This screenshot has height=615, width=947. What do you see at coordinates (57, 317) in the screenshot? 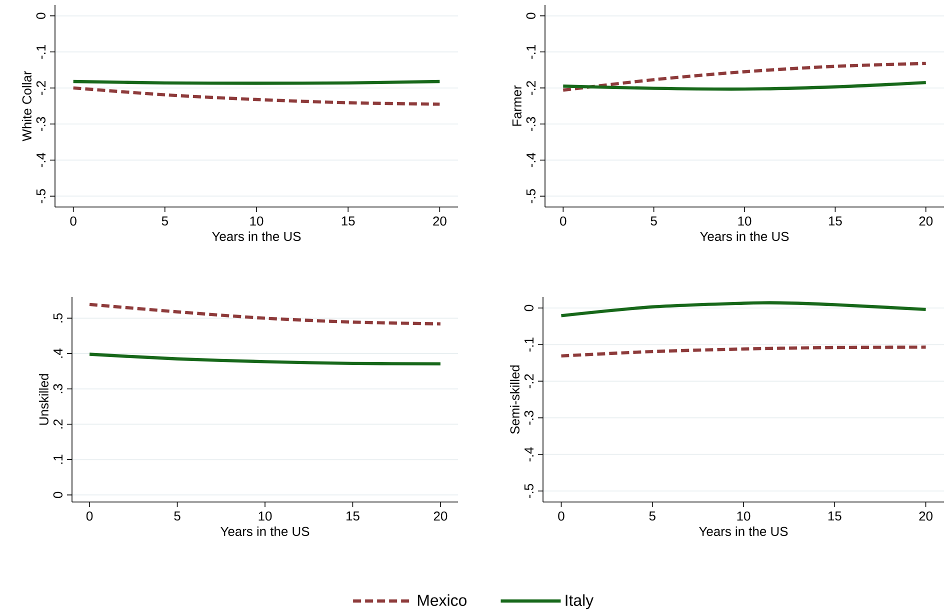
I see `y-tick-label: .5` at bounding box center [57, 317].